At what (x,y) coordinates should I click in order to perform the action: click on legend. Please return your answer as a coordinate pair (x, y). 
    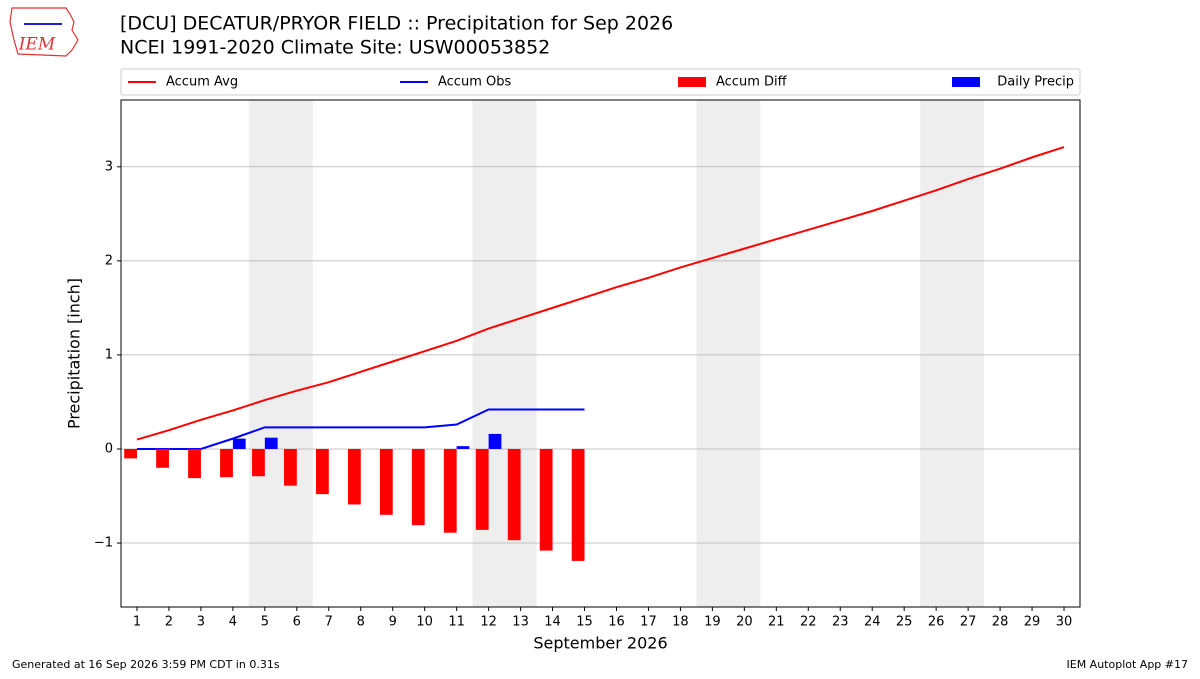
    Looking at the image, I should click on (600, 82).